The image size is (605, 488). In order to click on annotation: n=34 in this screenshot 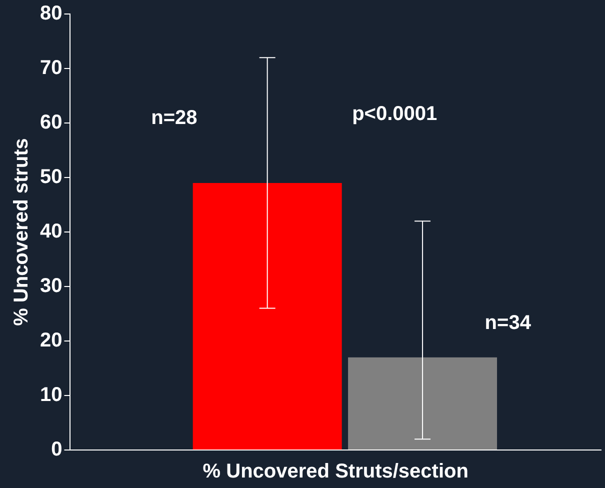, I will do `click(508, 323)`.